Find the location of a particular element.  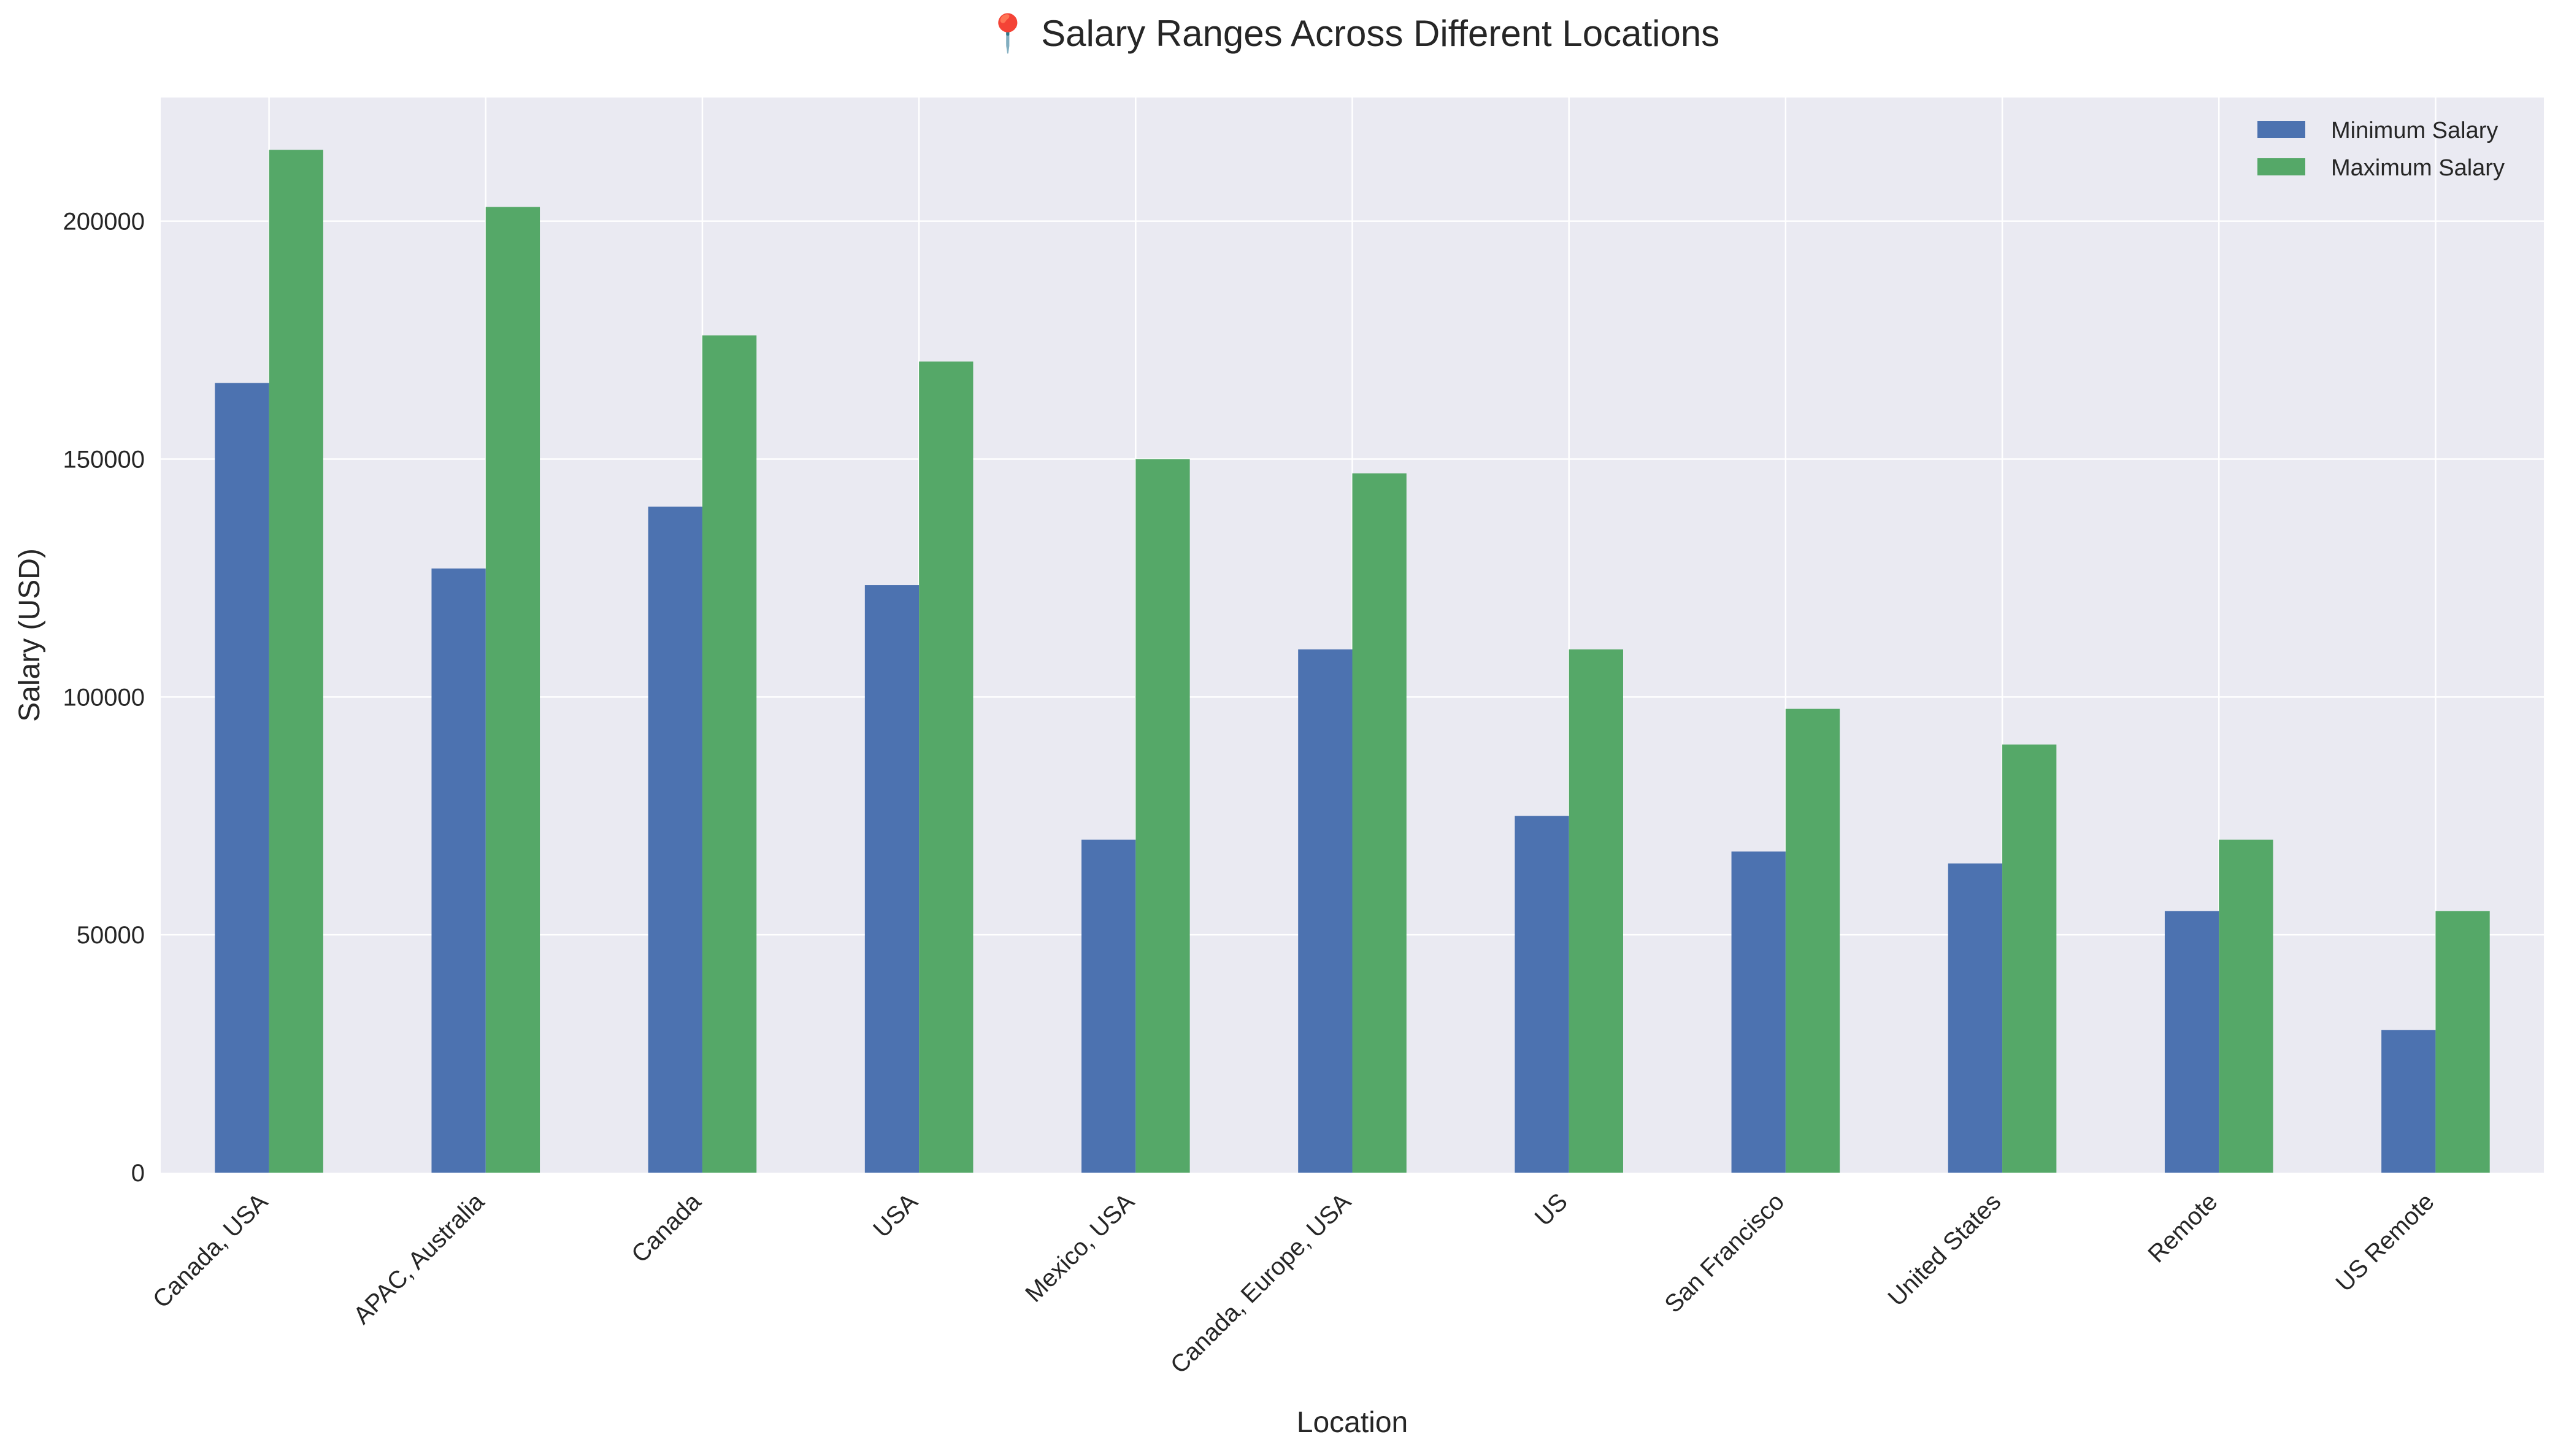

x-tick-label: Canada, Europe, USA is located at coordinates (1261, 1283).